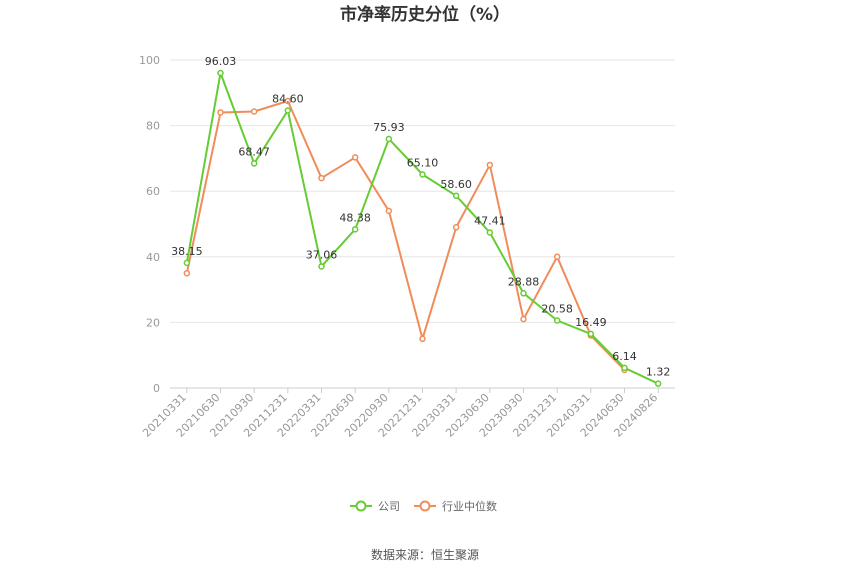 The width and height of the screenshot is (850, 575). I want to click on chart-title: 市净率历史分位（%）, so click(425, 14).